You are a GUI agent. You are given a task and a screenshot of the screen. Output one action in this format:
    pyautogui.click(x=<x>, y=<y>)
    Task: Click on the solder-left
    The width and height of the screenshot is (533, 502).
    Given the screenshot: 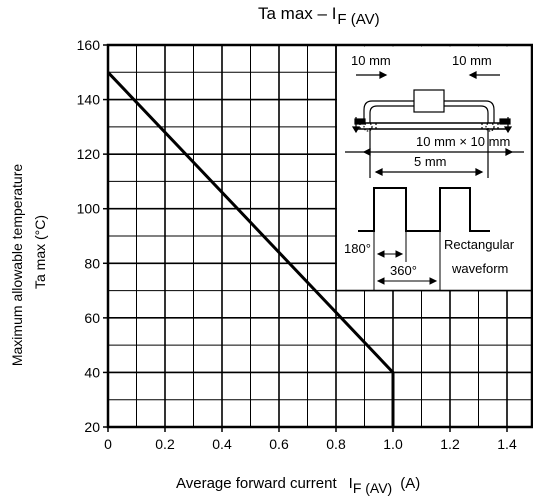 What is the action you would take?
    pyautogui.click(x=368, y=126)
    